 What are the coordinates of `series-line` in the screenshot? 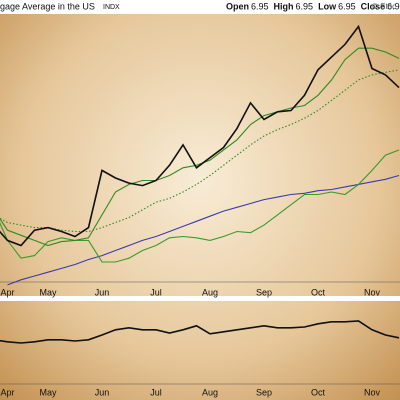 It's located at (200, 332).